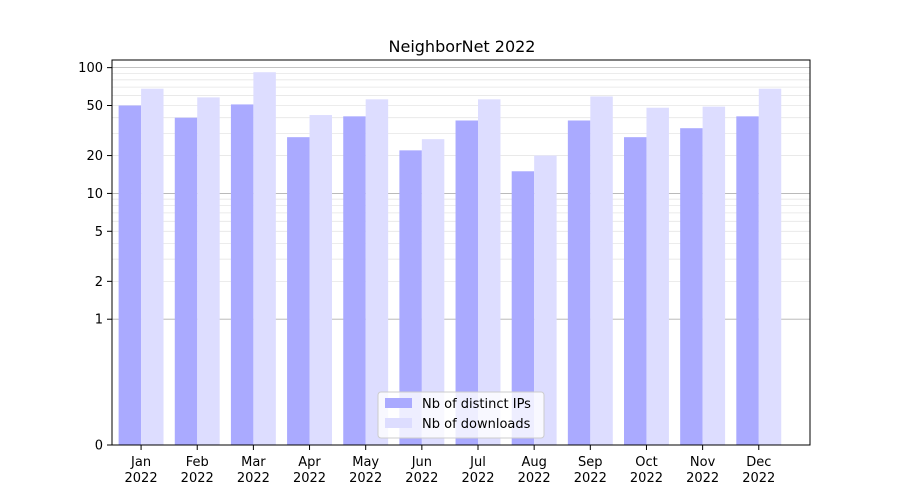  I want to click on chart-title: NeighborNet 2022, so click(462, 46).